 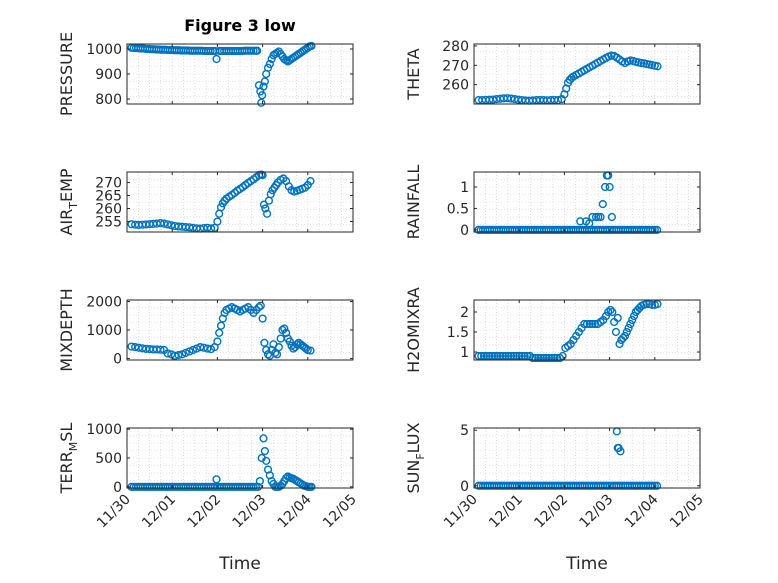 I want to click on y-axis-label: PRESSURE, so click(x=66, y=74).